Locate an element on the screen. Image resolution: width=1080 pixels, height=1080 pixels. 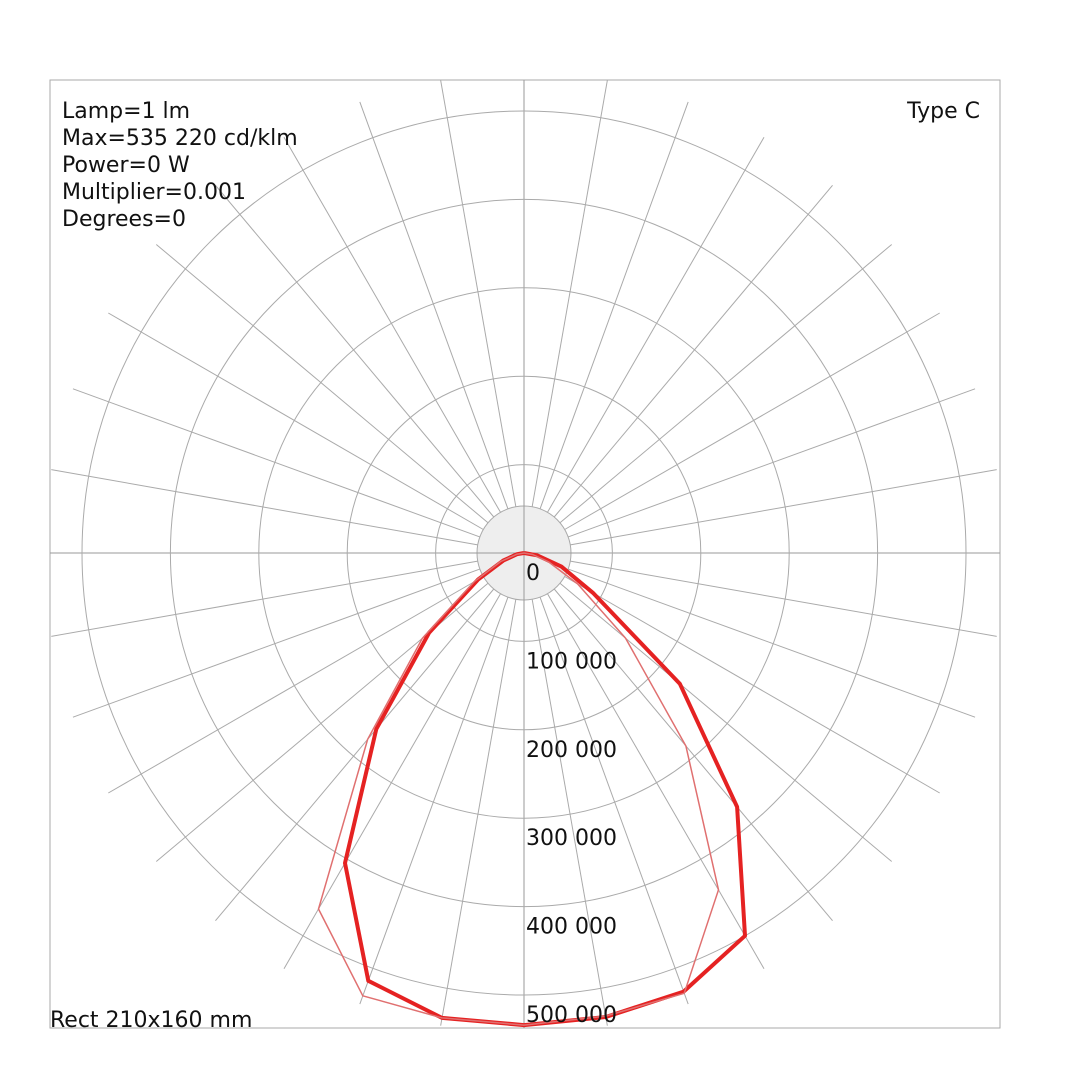
corner-label: Type C is located at coordinates (943, 111).